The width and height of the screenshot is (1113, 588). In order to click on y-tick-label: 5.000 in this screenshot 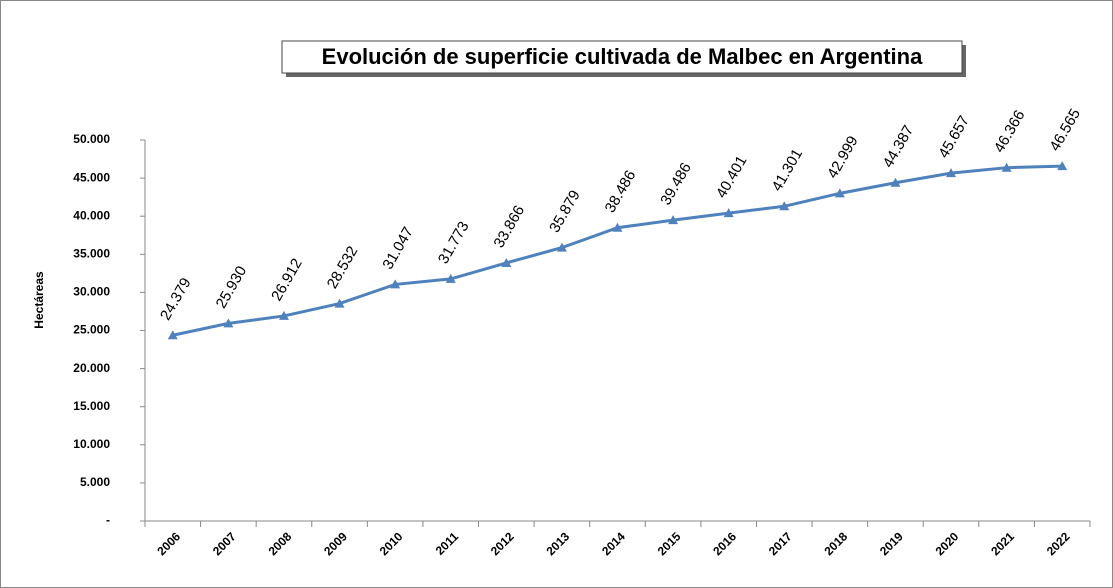, I will do `click(95, 482)`.